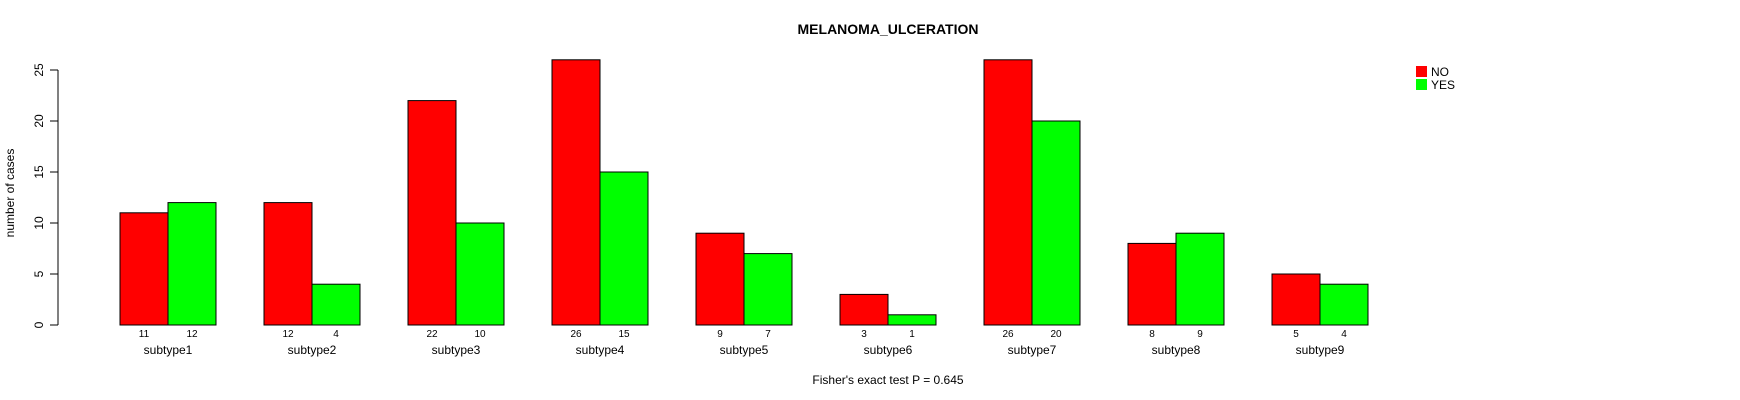 This screenshot has width=1740, height=400. Describe the element at coordinates (1440, 72) in the screenshot. I see `legend-label-no: NO` at that location.